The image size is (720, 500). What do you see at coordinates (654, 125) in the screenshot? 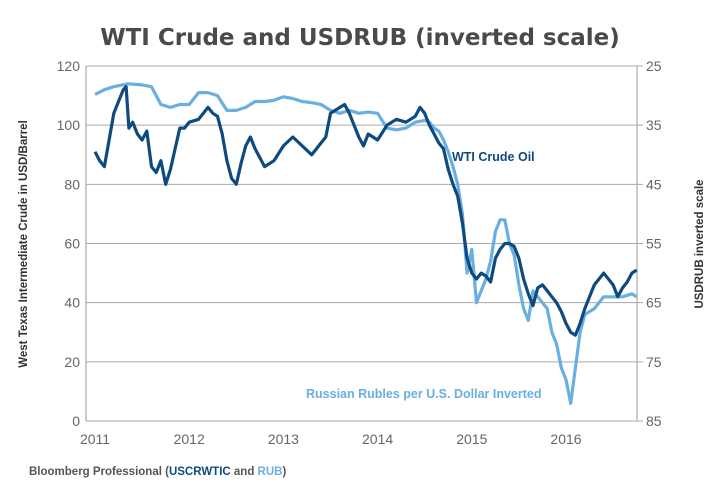
I see `y2-tick-label: 35` at bounding box center [654, 125].